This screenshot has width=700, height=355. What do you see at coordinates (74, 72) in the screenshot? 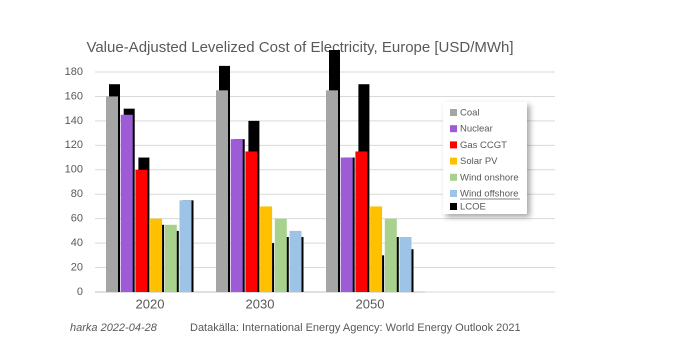
I see `y-tick-label: 180` at bounding box center [74, 72].